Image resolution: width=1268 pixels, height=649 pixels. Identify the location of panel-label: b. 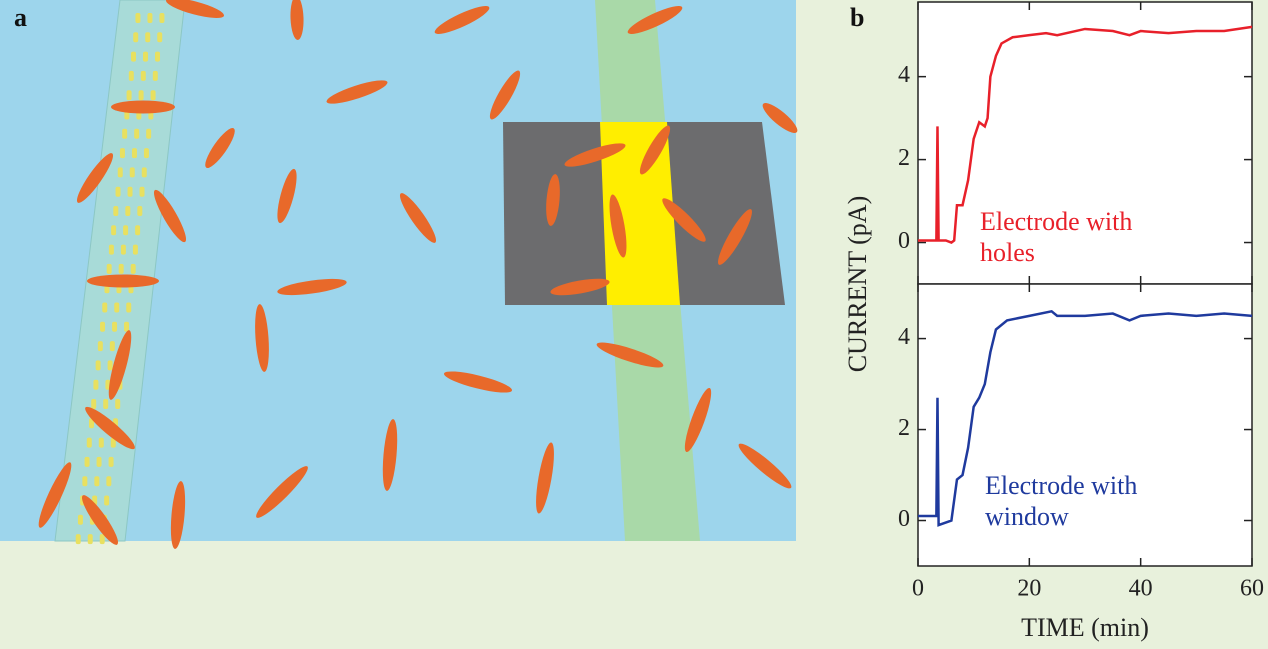
(857, 17).